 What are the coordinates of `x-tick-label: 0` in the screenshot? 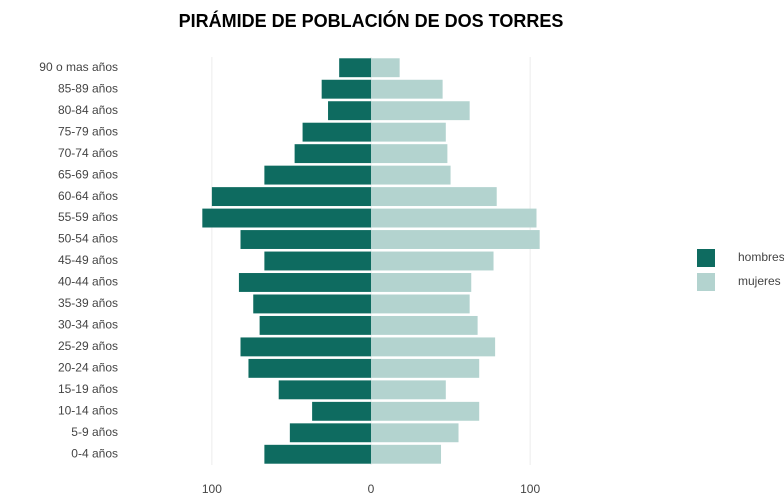 It's located at (371, 489).